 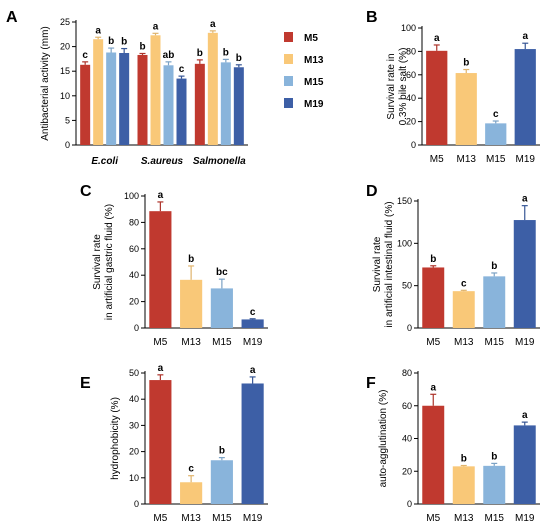 I want to click on y-axis-label-line: Survival rate in, so click(x=391, y=86).